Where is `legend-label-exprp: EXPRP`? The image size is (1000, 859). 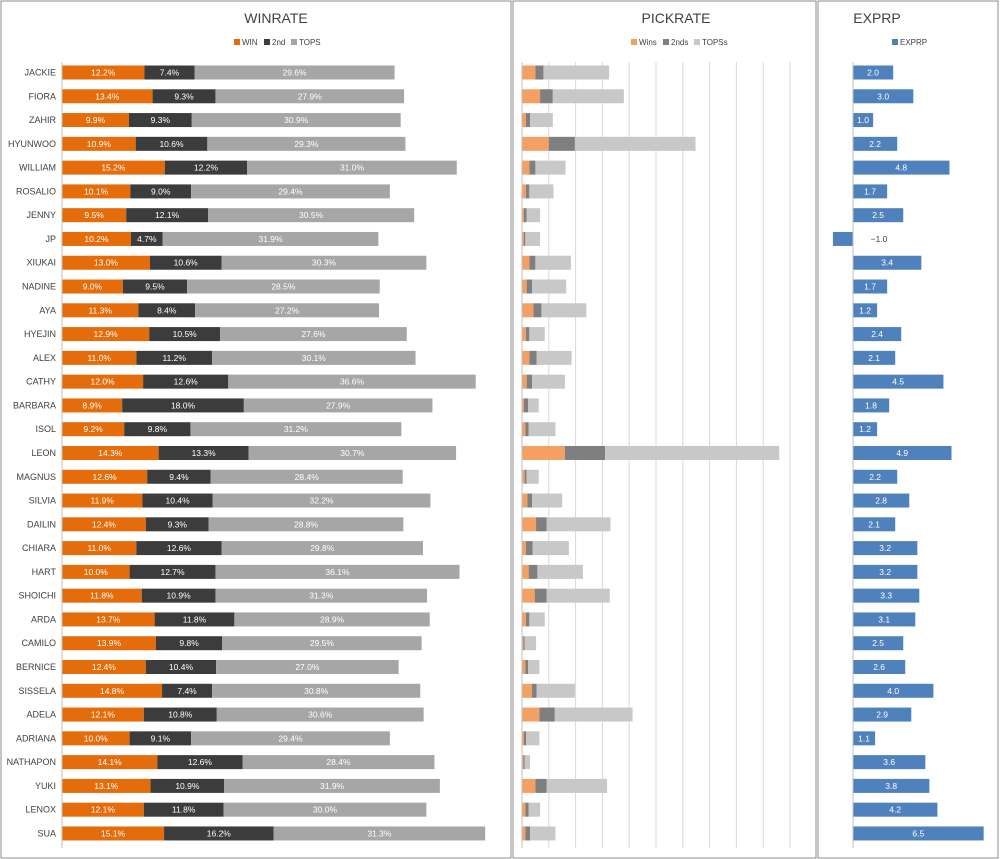
legend-label-exprp: EXPRP is located at coordinates (913, 42).